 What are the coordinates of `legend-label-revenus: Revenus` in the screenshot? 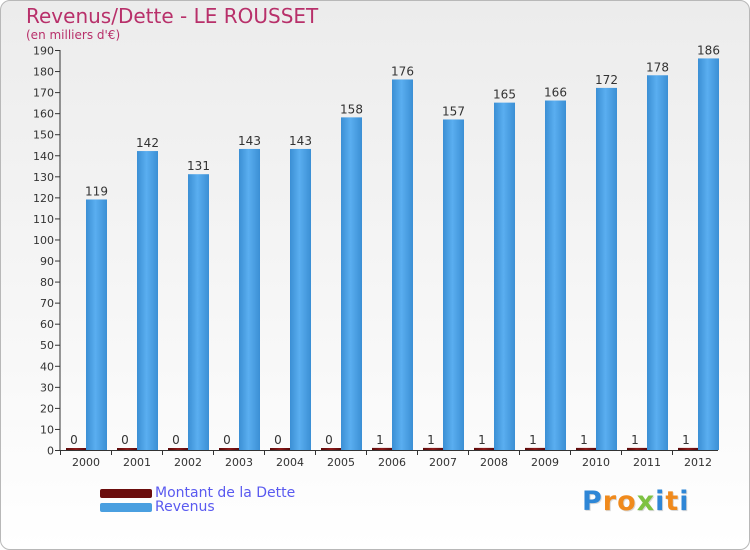 It's located at (185, 507).